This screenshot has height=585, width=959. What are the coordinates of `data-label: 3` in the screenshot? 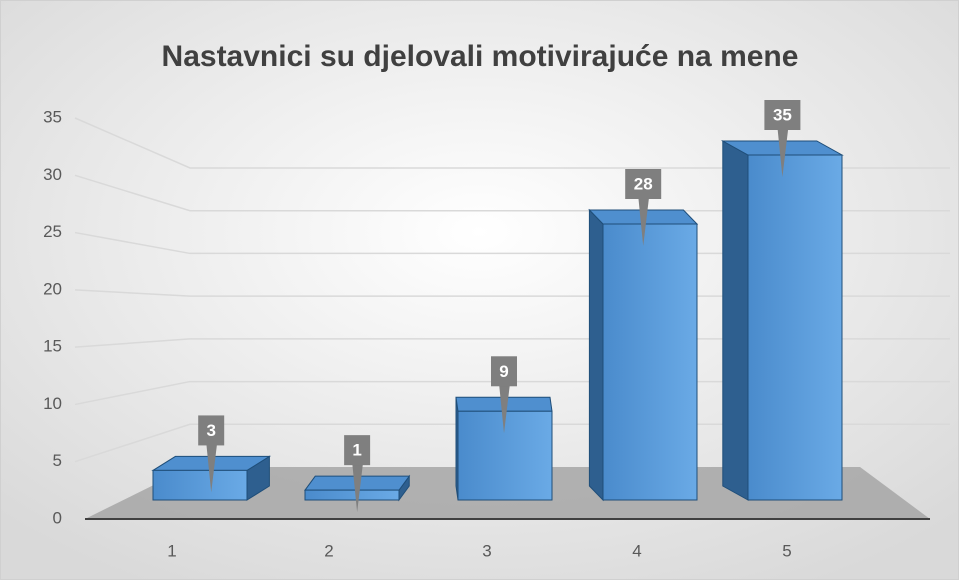 It's located at (210, 430).